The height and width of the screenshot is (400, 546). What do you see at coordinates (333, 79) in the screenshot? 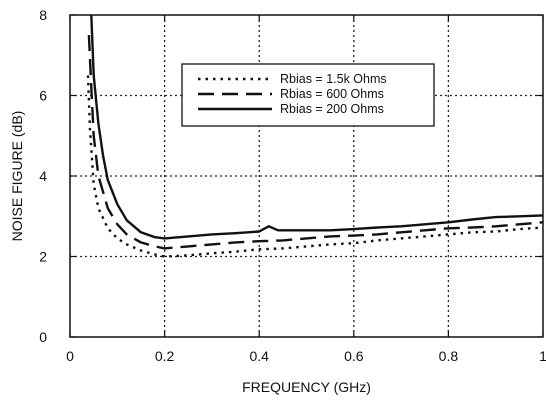
I see `legend-label-0: Rbias = 1.5k Ohms` at bounding box center [333, 79].